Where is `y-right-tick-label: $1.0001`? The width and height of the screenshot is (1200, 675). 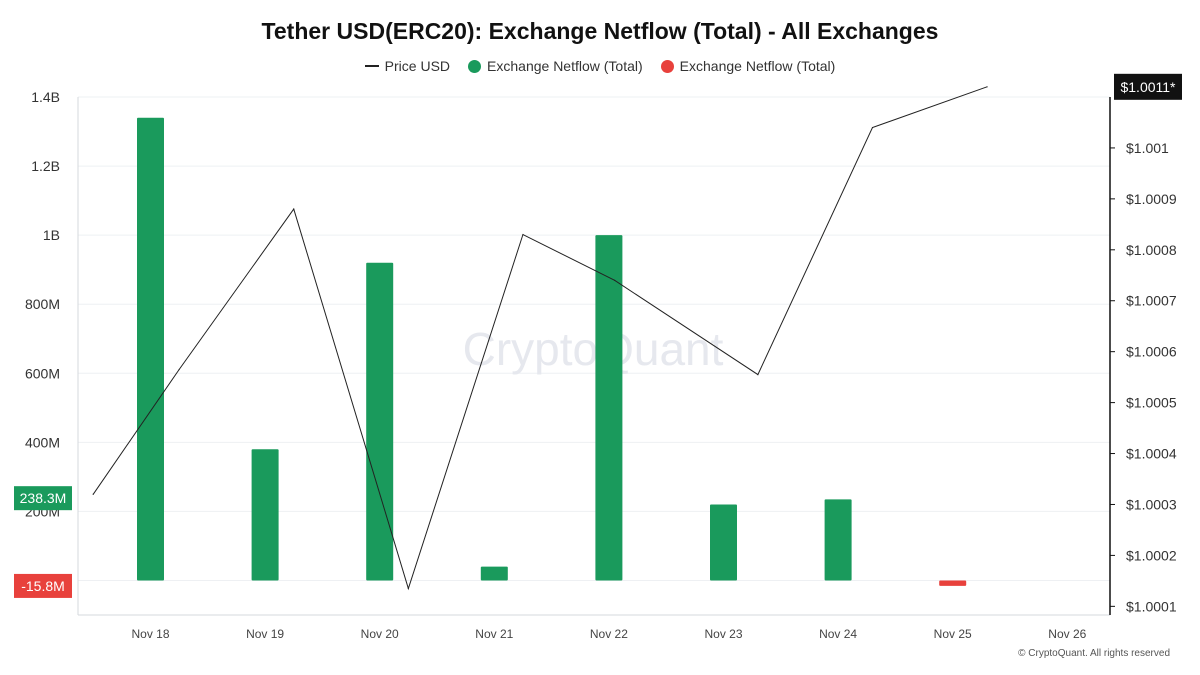 y-right-tick-label: $1.0001 is located at coordinates (1151, 606).